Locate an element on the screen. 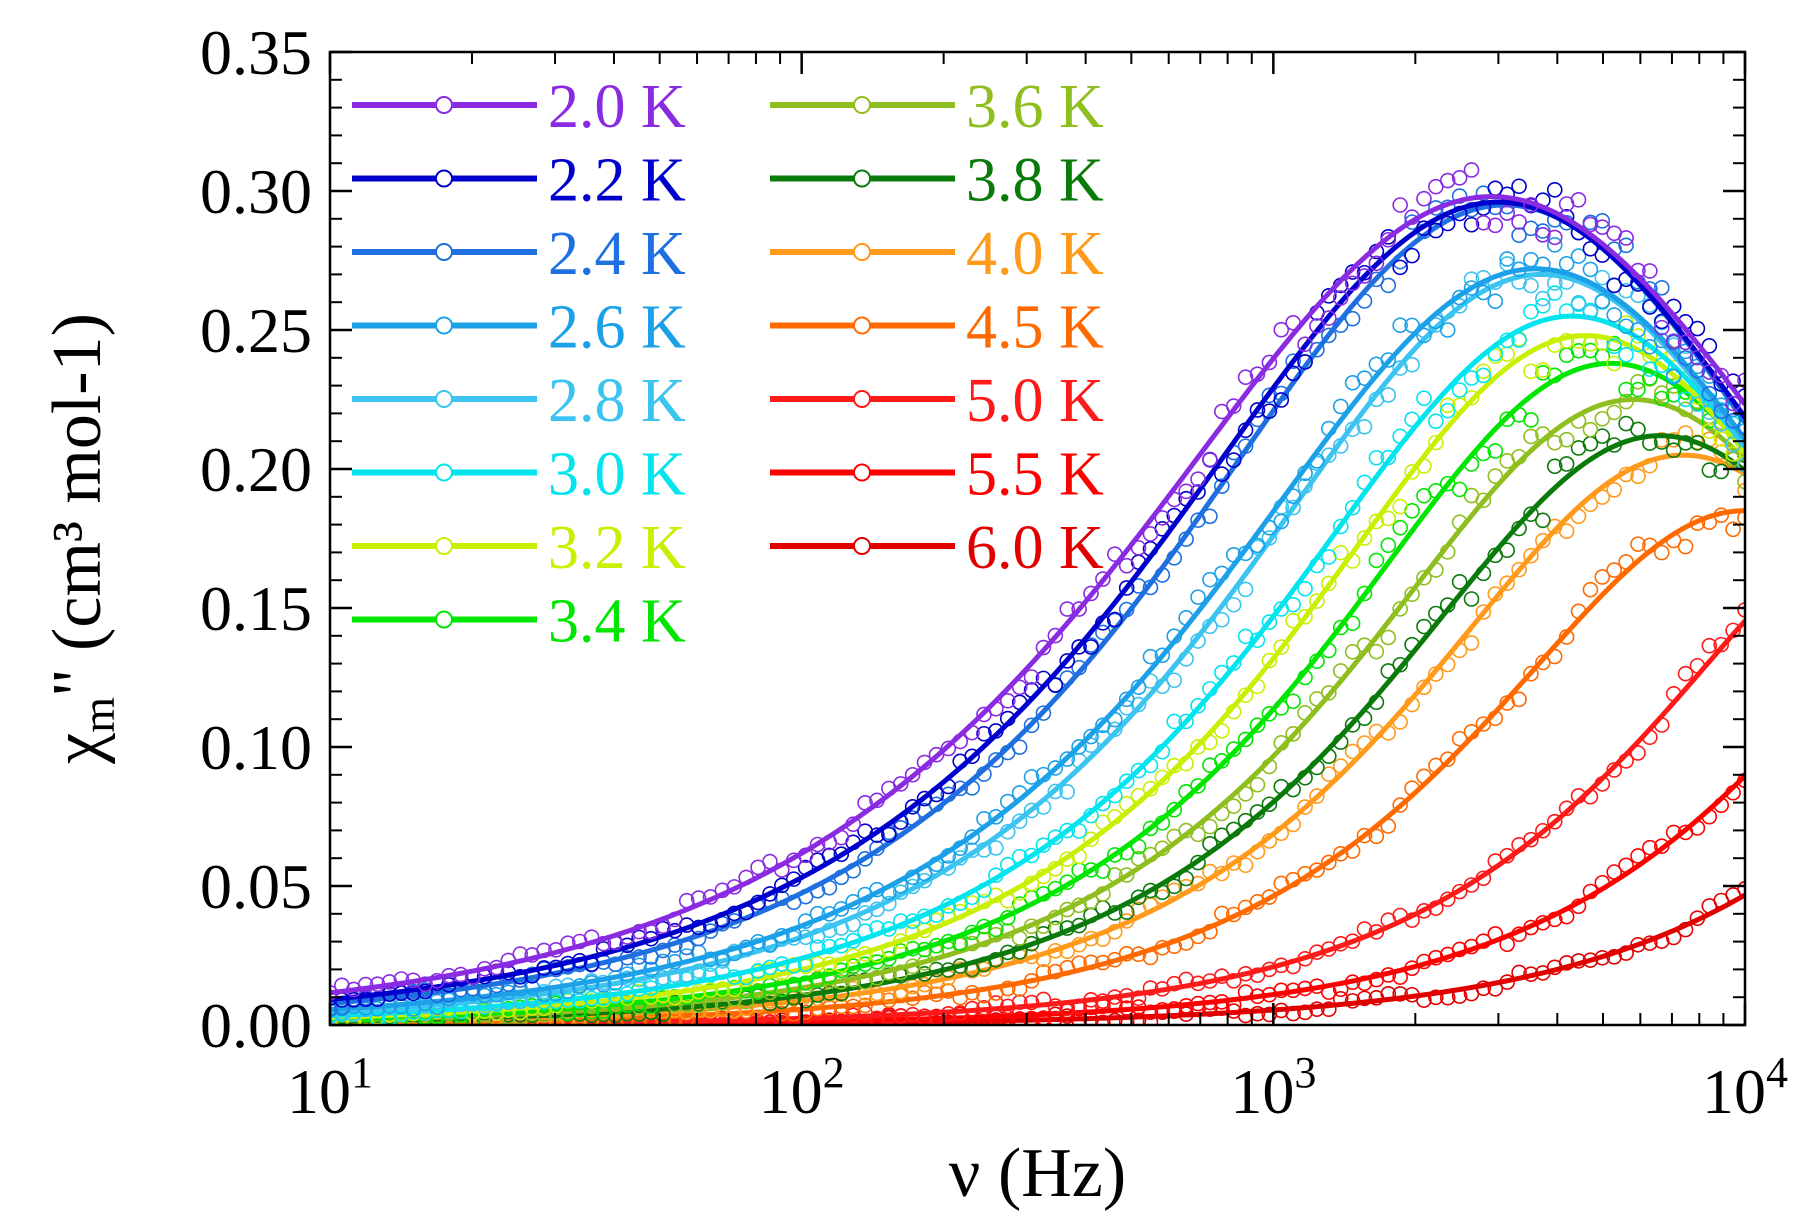 The image size is (1815, 1221). legend-label: 4.0 K is located at coordinates (1035, 254).